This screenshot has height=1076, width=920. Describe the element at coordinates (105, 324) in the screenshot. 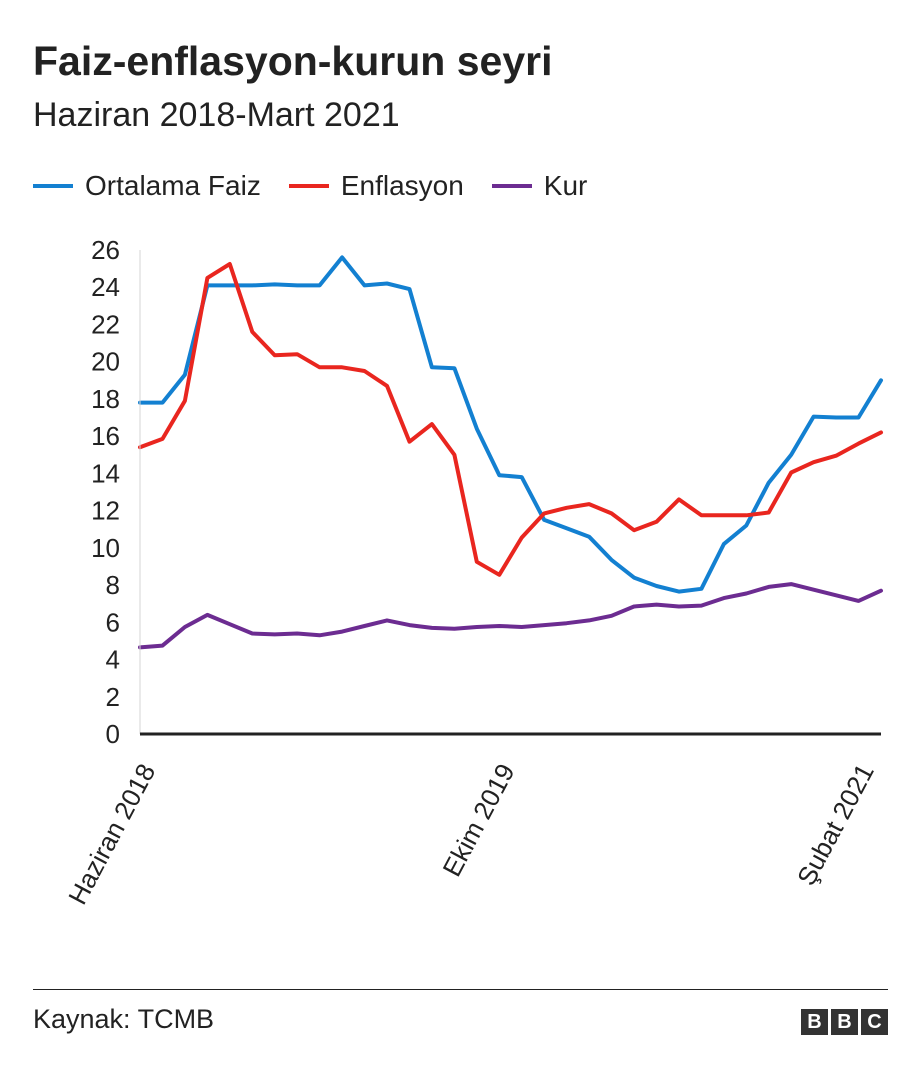

I see `y-tick-label: 22` at that location.